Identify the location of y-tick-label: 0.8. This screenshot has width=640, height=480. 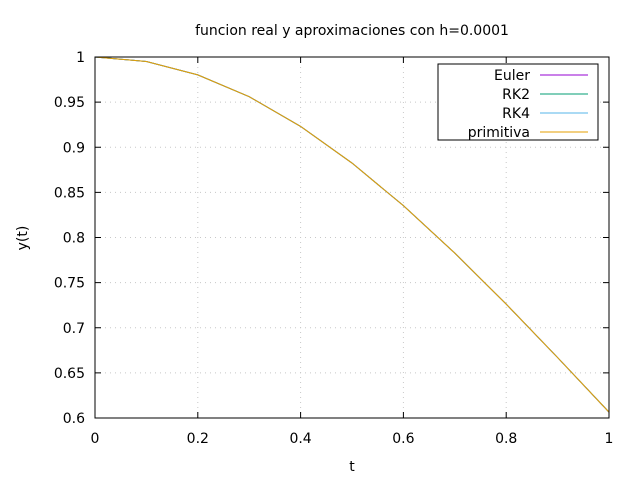
(74, 239).